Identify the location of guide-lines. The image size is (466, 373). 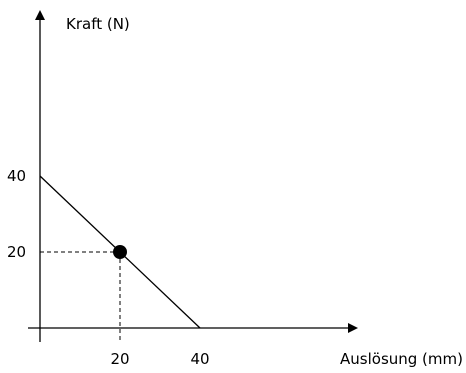
(80, 296).